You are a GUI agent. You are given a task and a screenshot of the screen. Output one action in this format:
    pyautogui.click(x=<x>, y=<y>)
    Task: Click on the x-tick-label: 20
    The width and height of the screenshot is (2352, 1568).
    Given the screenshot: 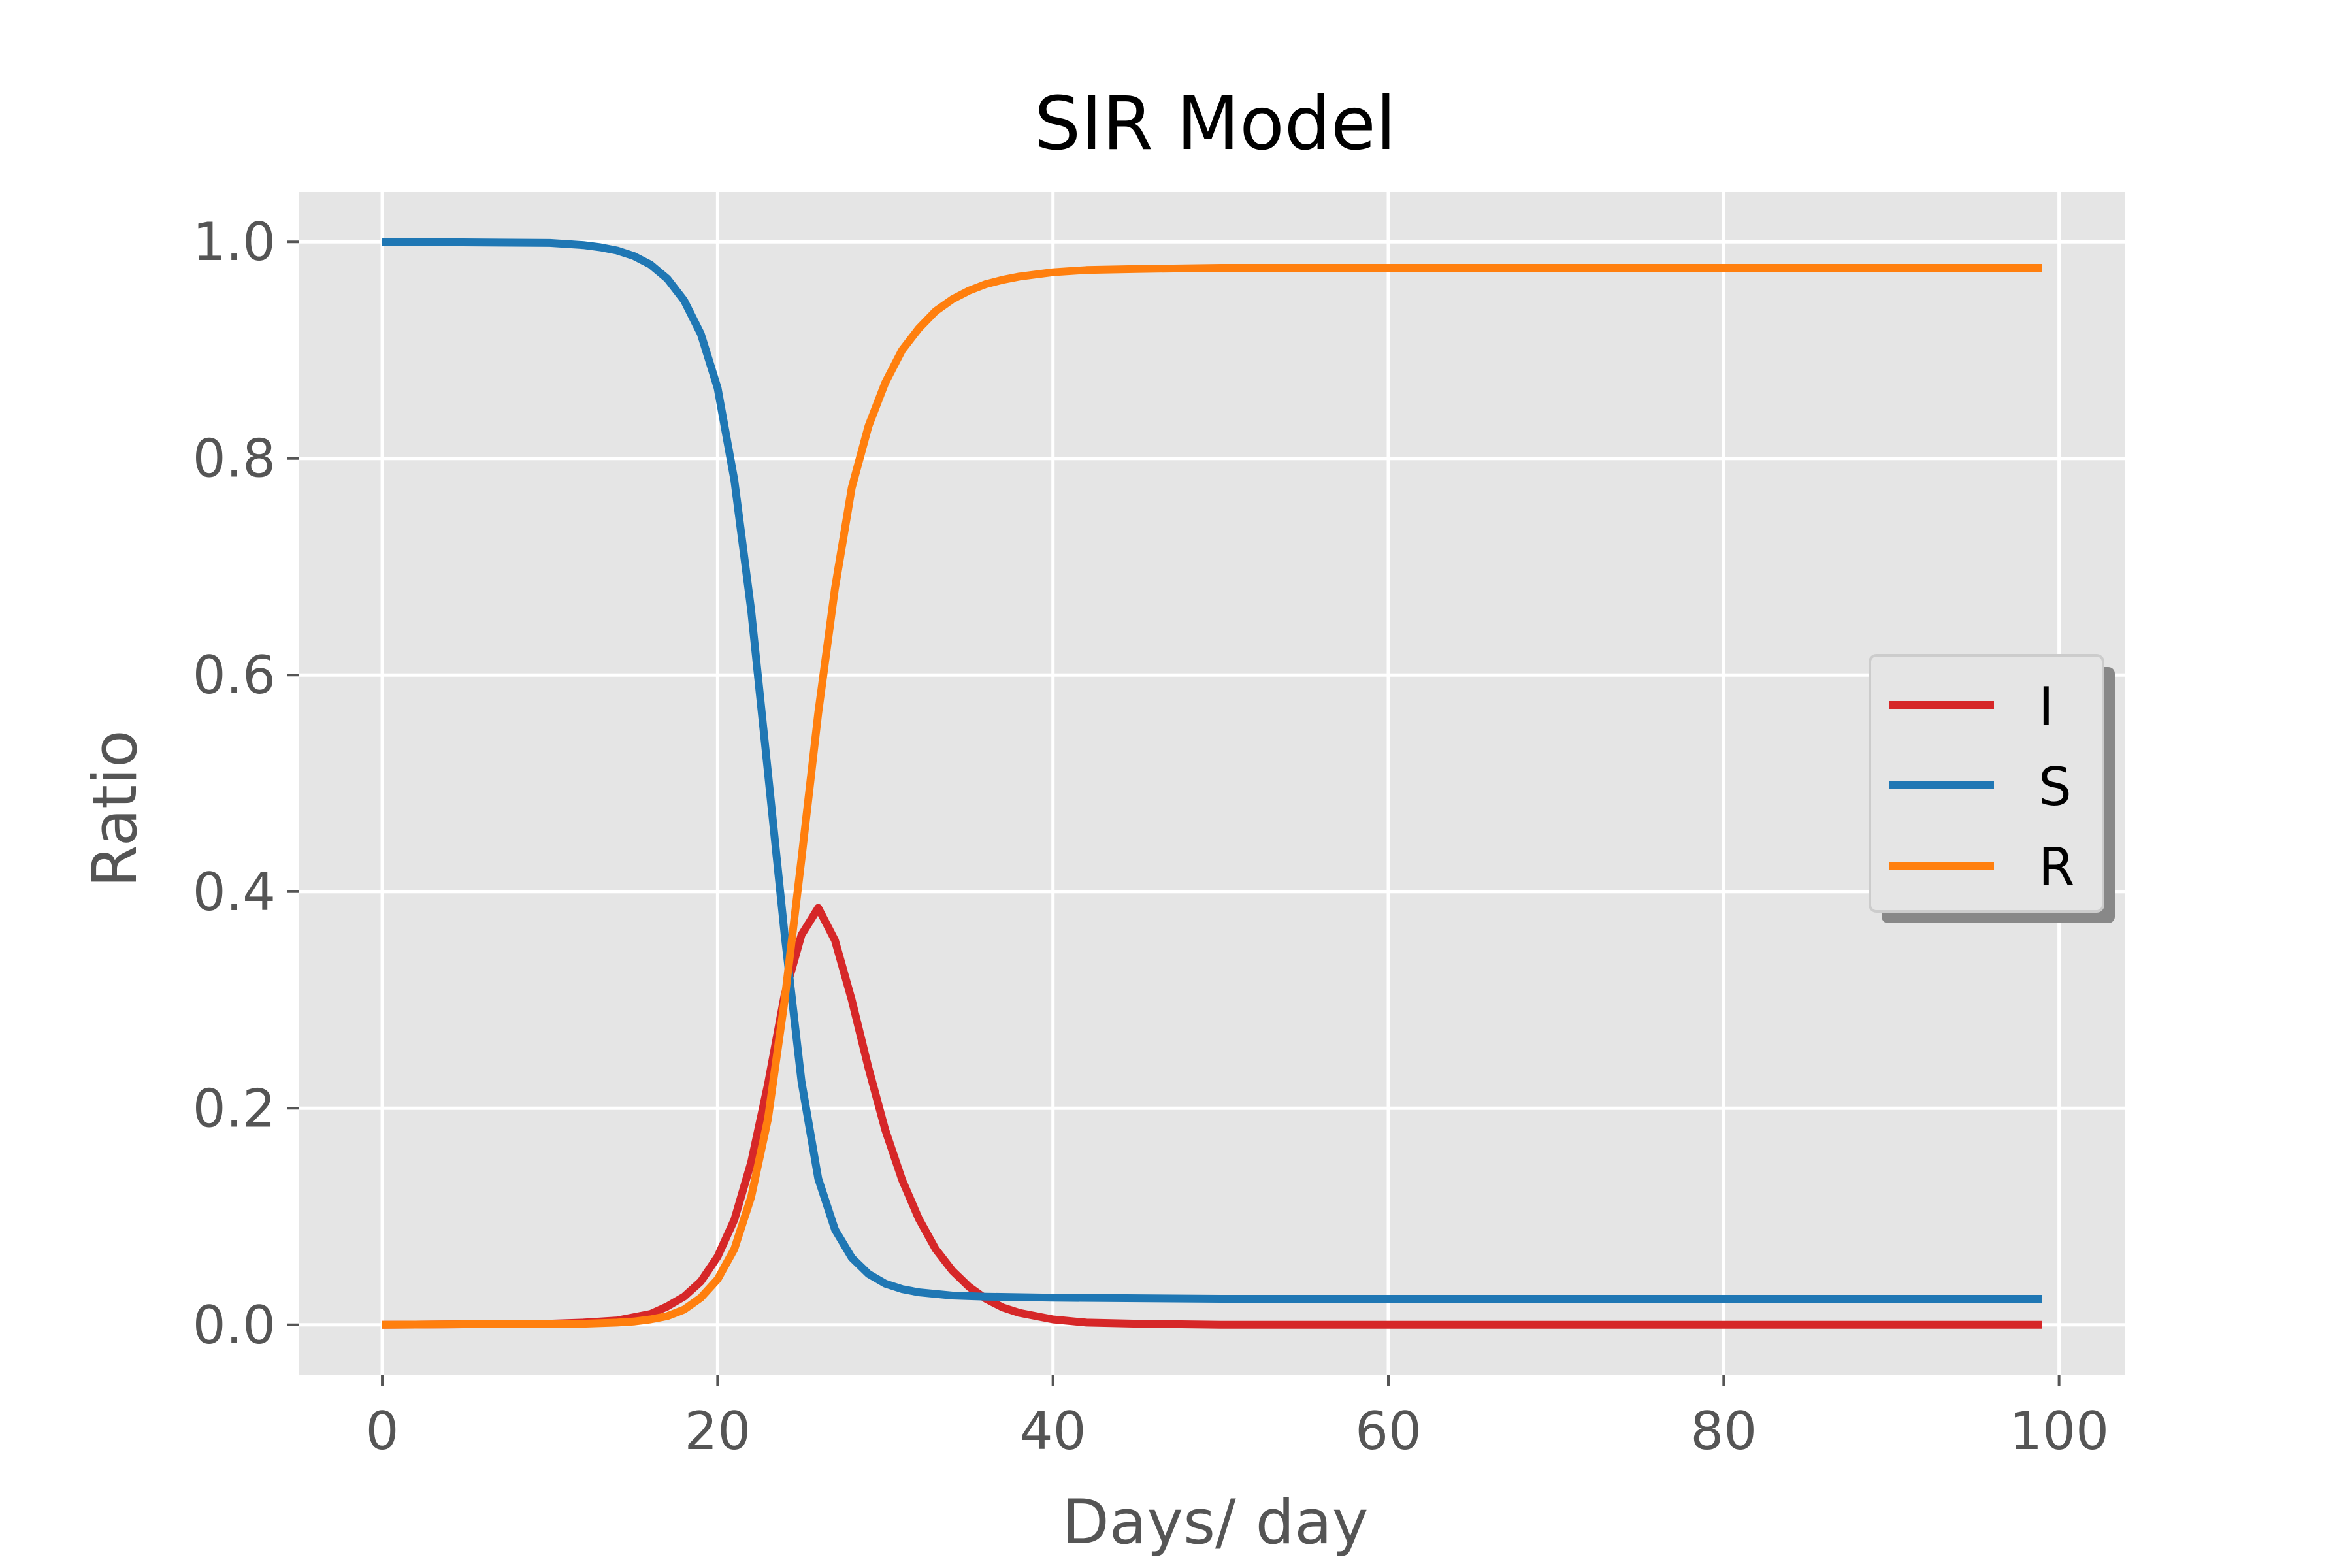 What is the action you would take?
    pyautogui.click(x=717, y=1431)
    